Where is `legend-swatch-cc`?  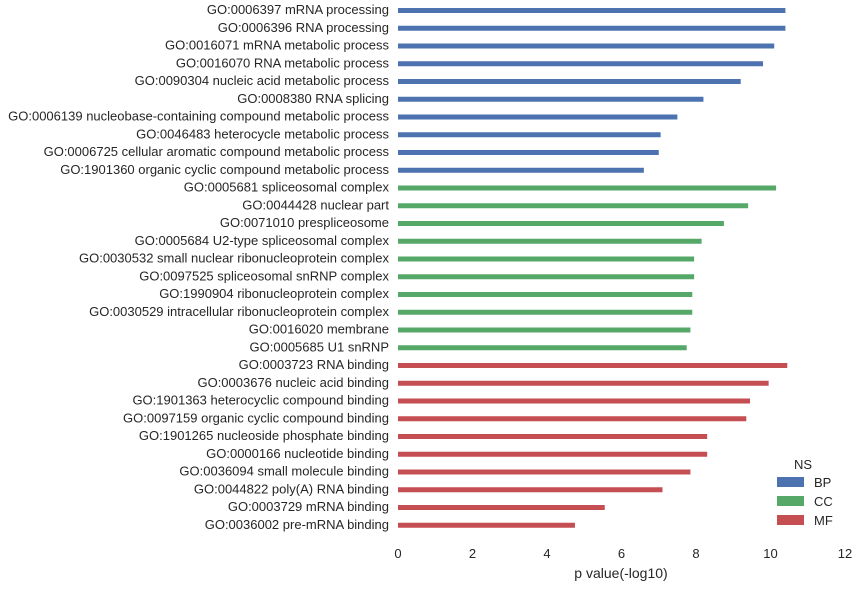 legend-swatch-cc is located at coordinates (790, 501).